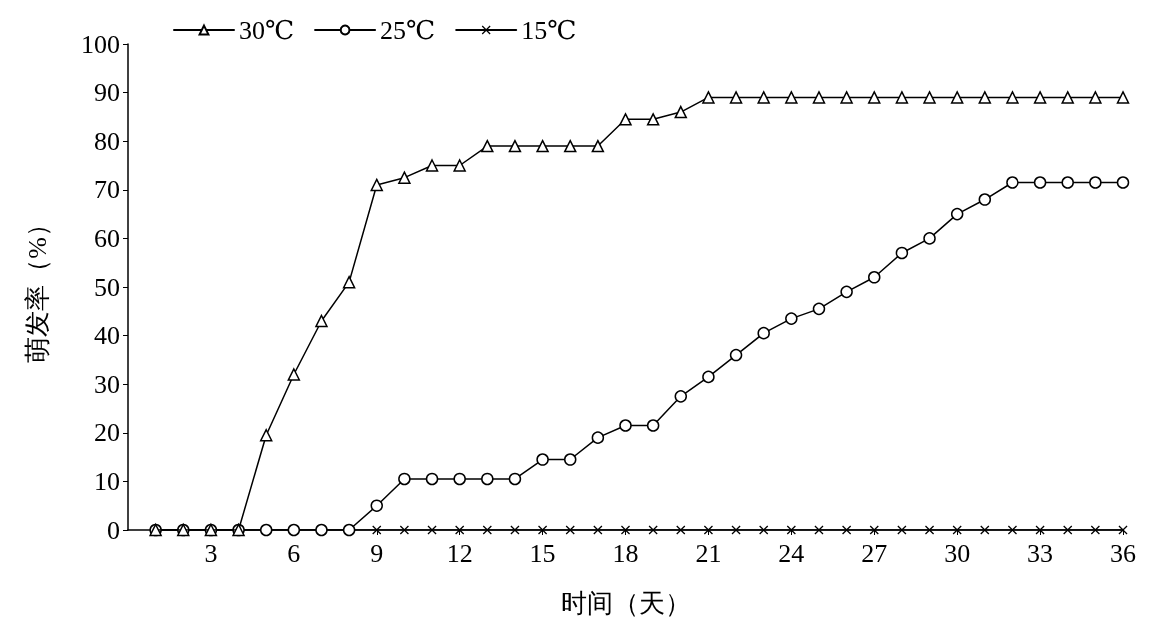  Describe the element at coordinates (100, 44) in the screenshot. I see `y-tick-label: 100` at that location.